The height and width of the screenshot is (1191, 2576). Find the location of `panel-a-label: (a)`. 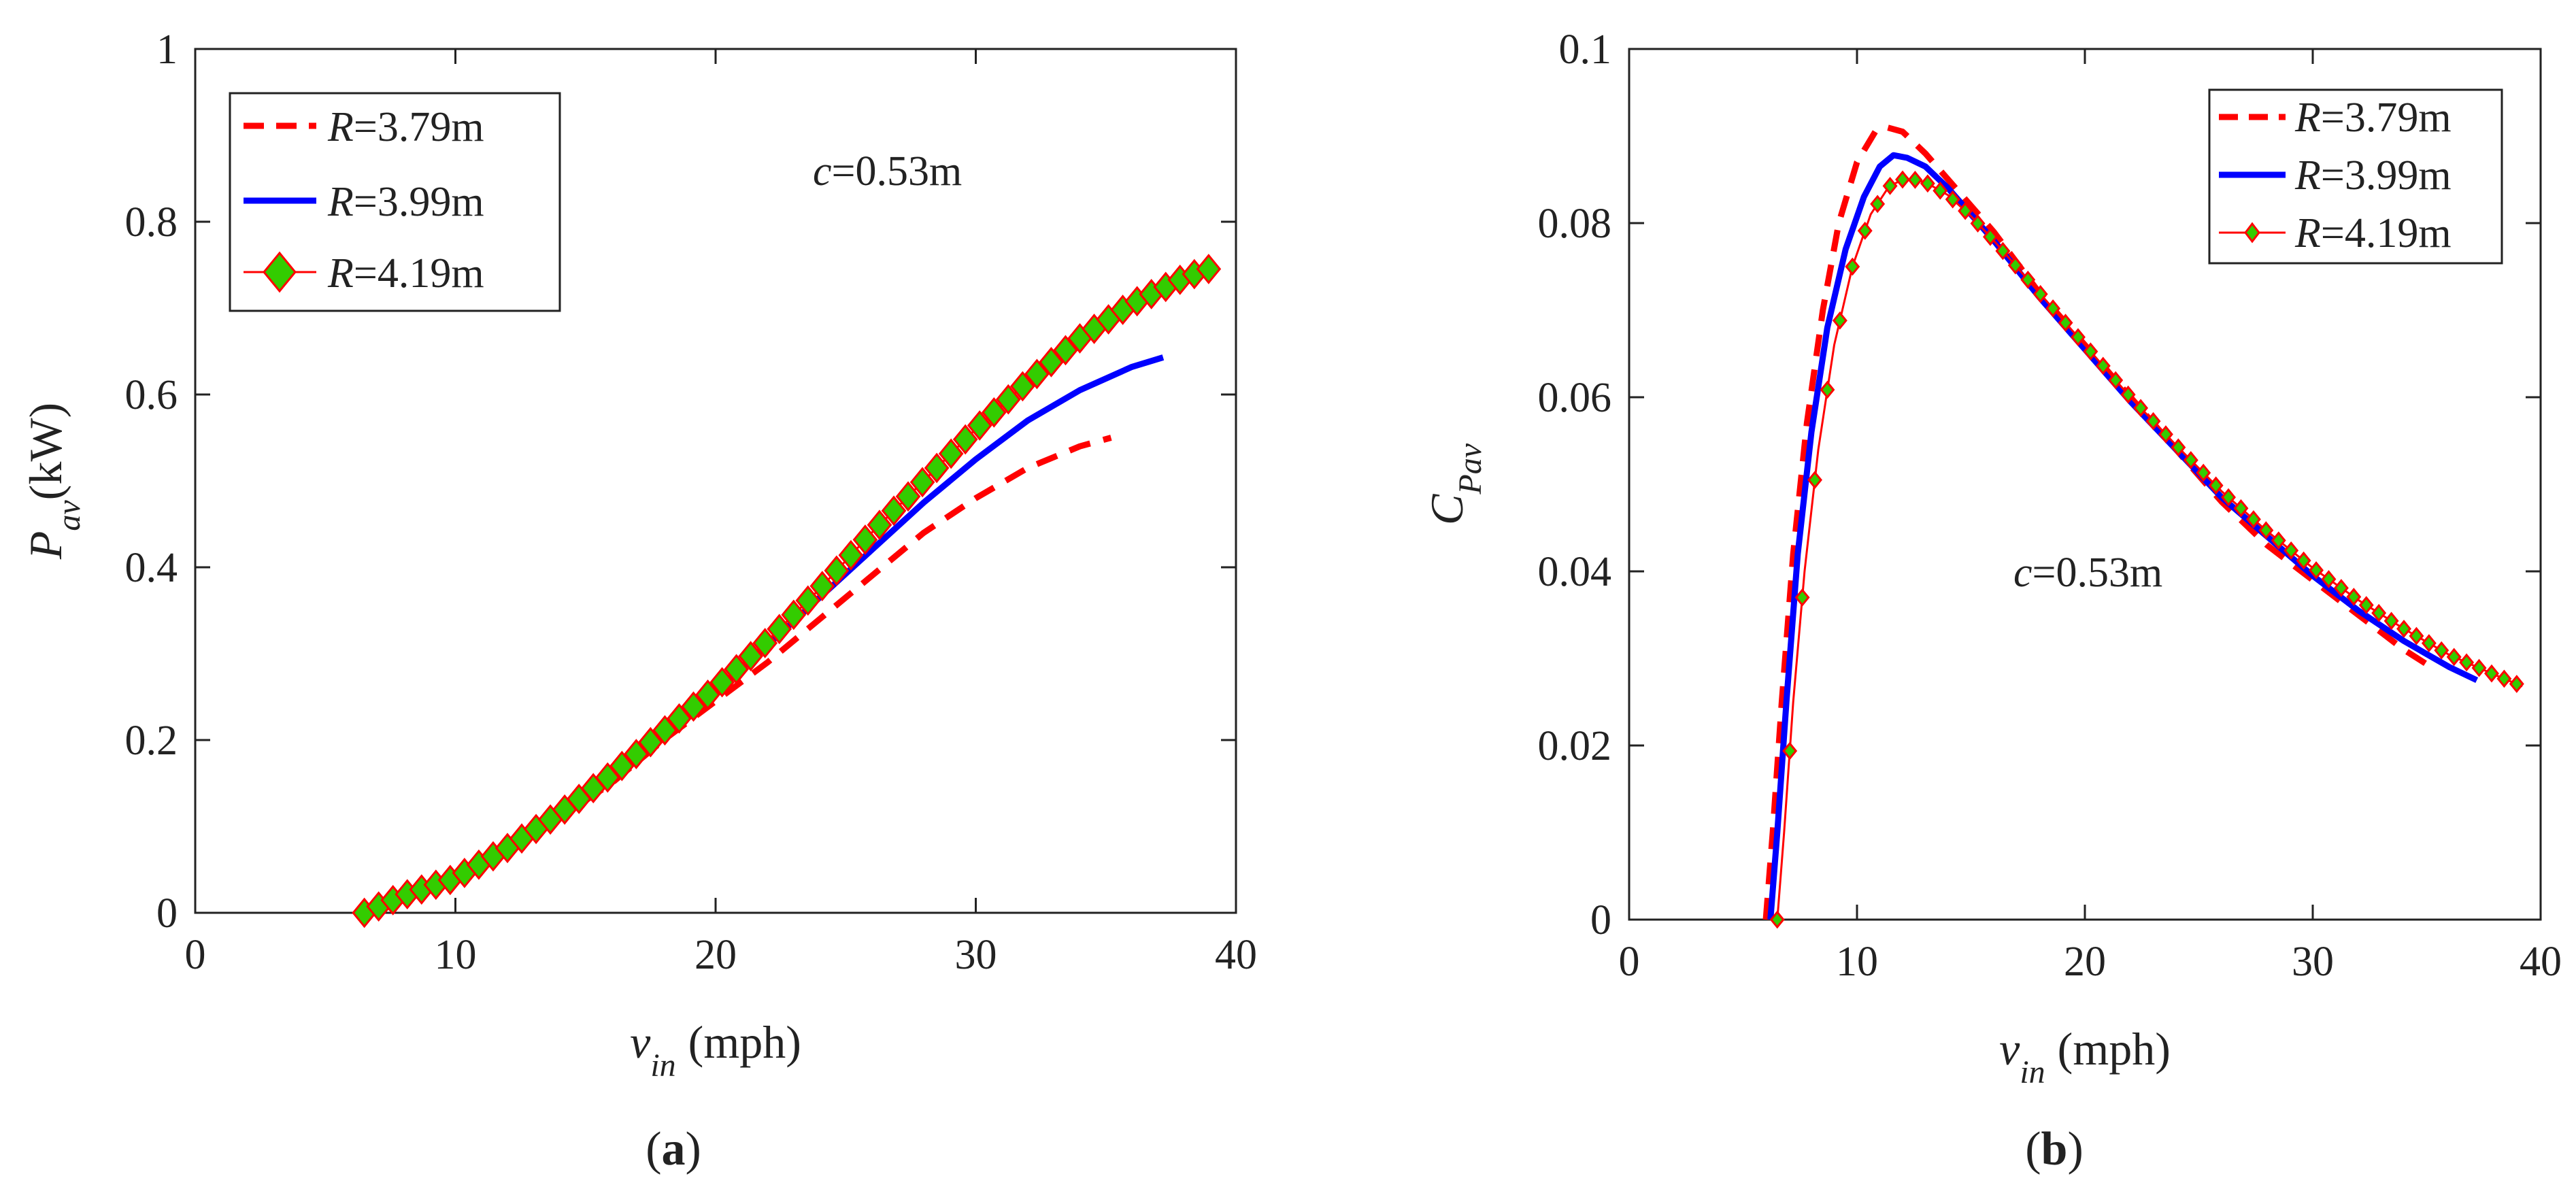

panel-a-label: (a) is located at coordinates (673, 1149).